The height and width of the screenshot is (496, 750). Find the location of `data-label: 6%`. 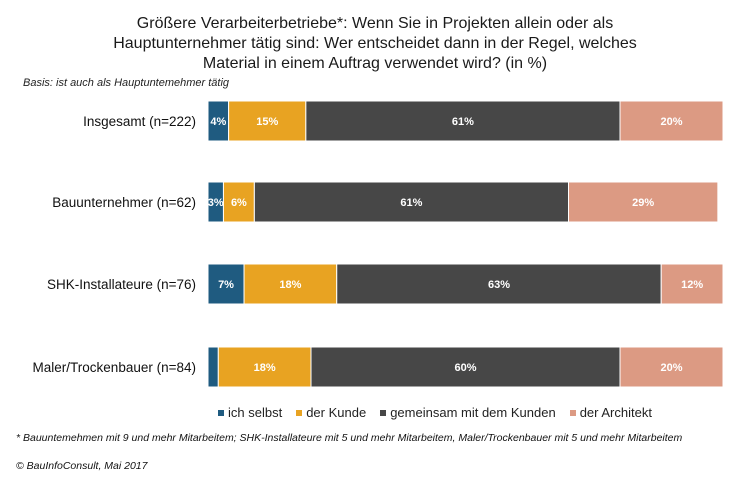

data-label: 6% is located at coordinates (239, 203).